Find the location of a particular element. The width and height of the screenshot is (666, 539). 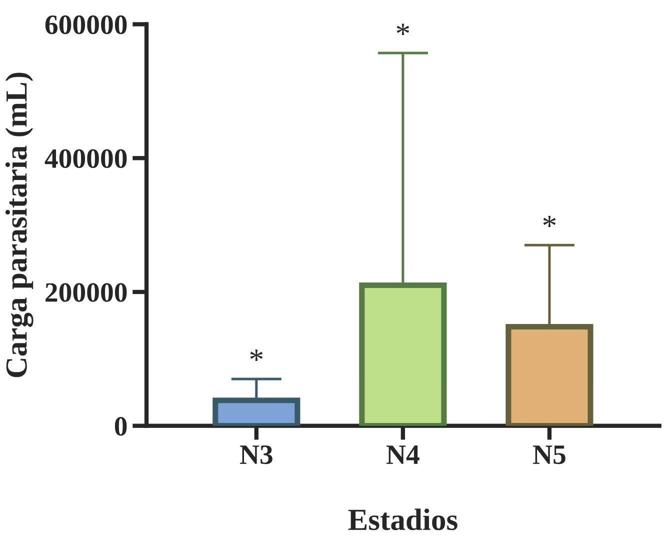

x-tick-label: N5 is located at coordinates (549, 455).